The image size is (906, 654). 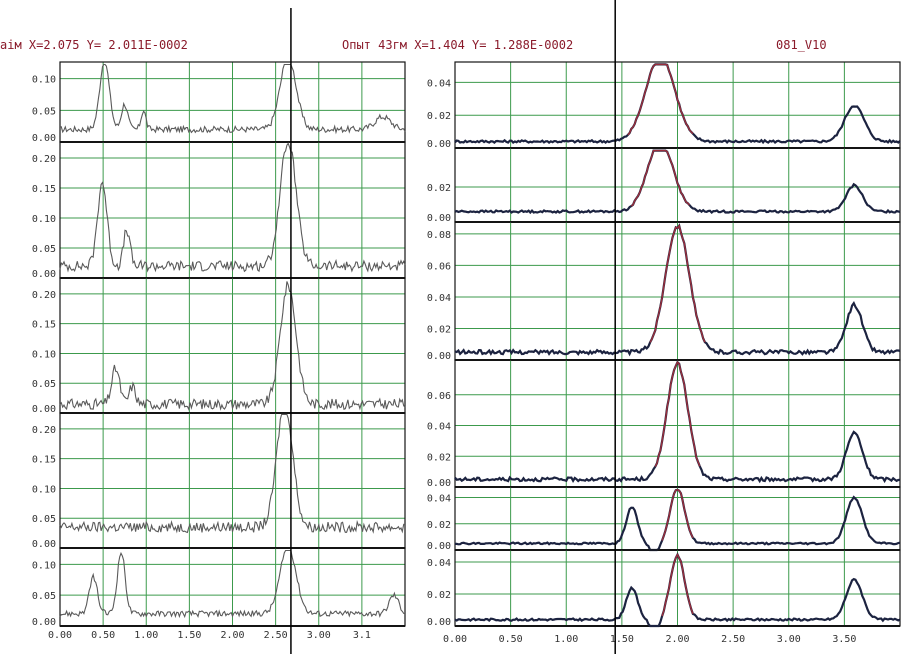 I want to click on strip-left-3: 0.00 0.05 0.10 0.15 0.20, so click(x=219, y=346).